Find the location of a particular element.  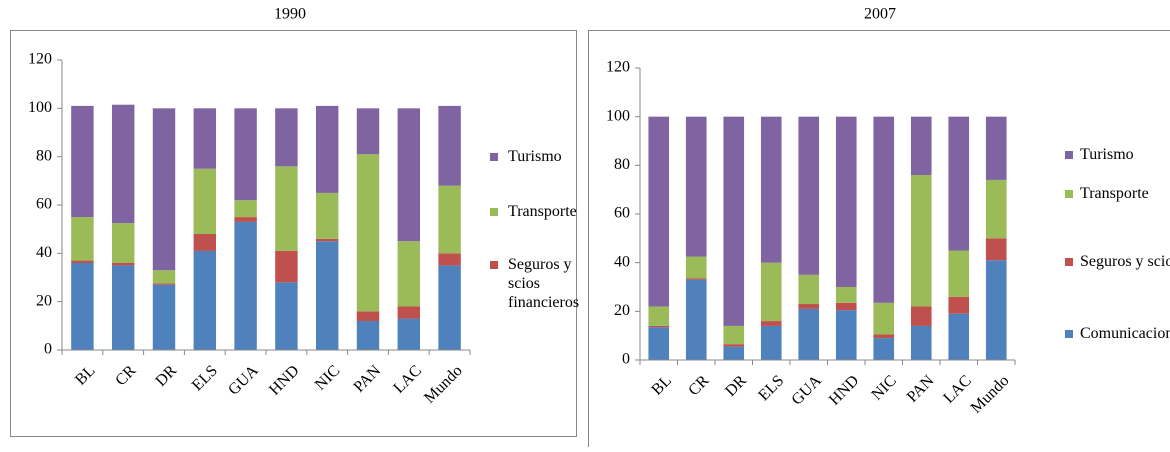

x-tick-label: LAC is located at coordinates (407, 379).